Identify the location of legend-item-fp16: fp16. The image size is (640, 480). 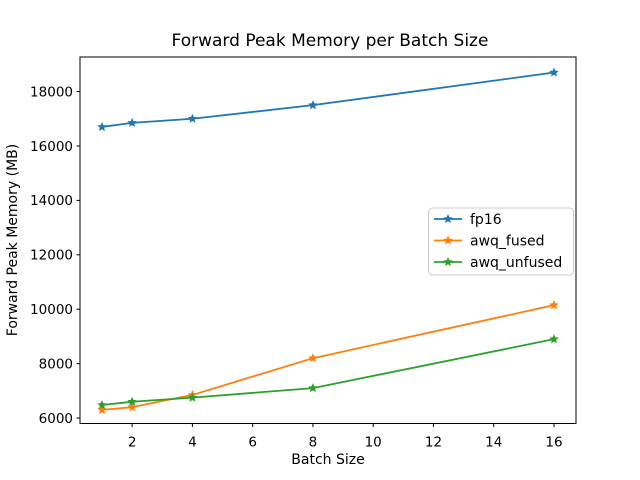
(468, 220).